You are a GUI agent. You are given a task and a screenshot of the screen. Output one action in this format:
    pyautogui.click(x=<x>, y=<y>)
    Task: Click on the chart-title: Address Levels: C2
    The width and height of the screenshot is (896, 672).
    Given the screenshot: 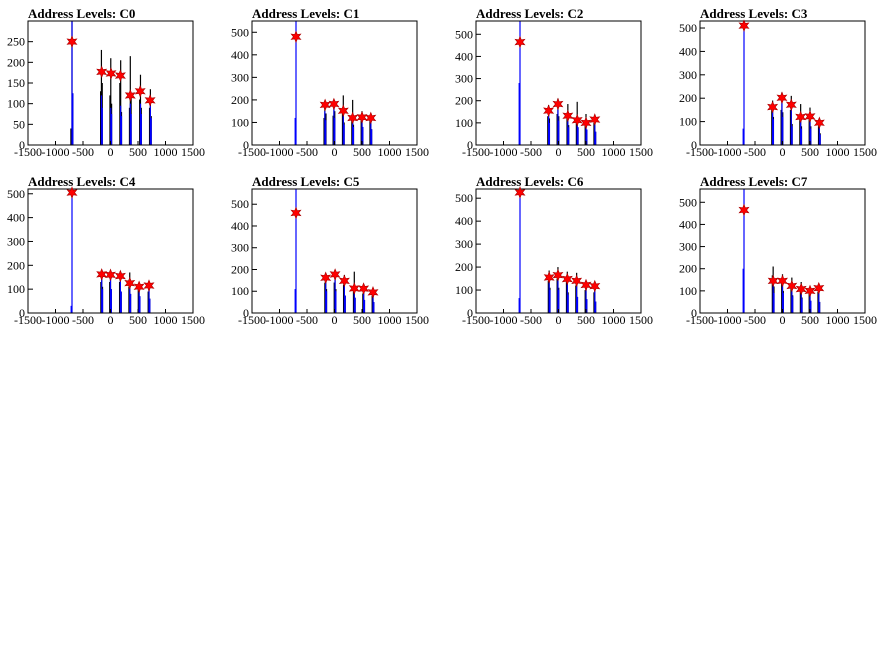 What is the action you would take?
    pyautogui.click(x=529, y=13)
    